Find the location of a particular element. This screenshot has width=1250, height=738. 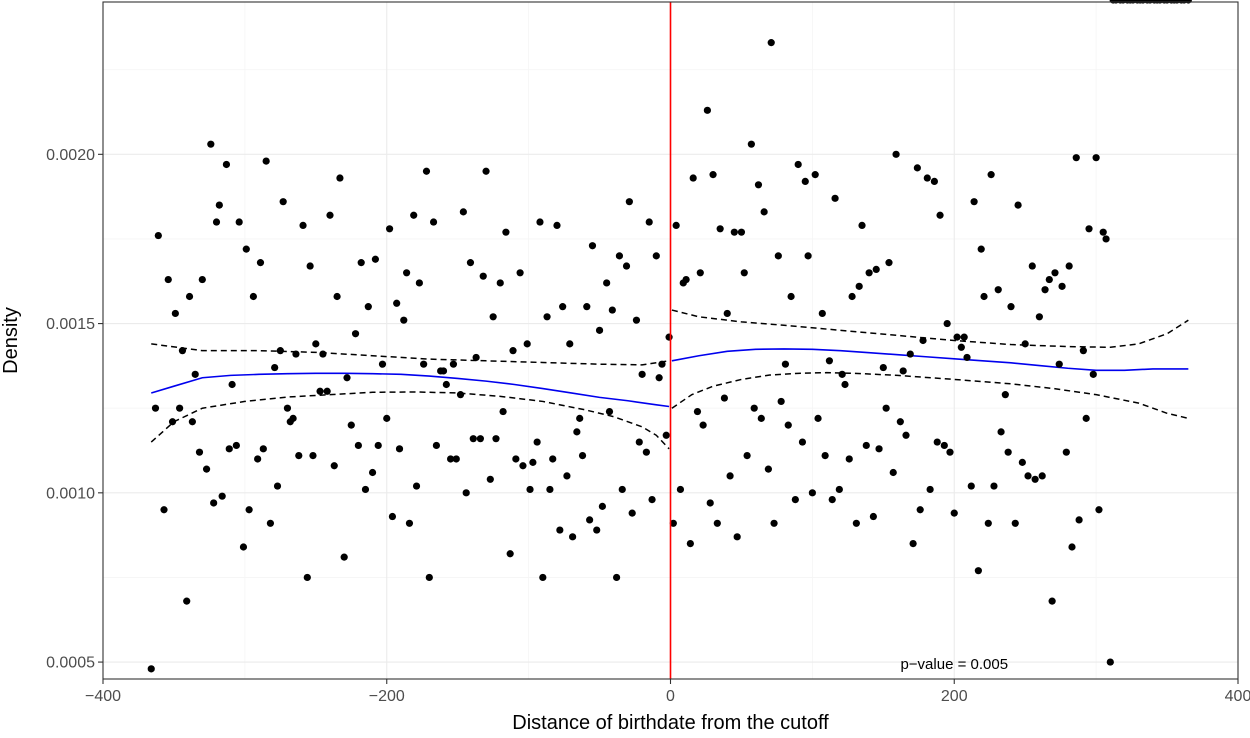

y-tick-label: 0.0005 is located at coordinates (70, 663).